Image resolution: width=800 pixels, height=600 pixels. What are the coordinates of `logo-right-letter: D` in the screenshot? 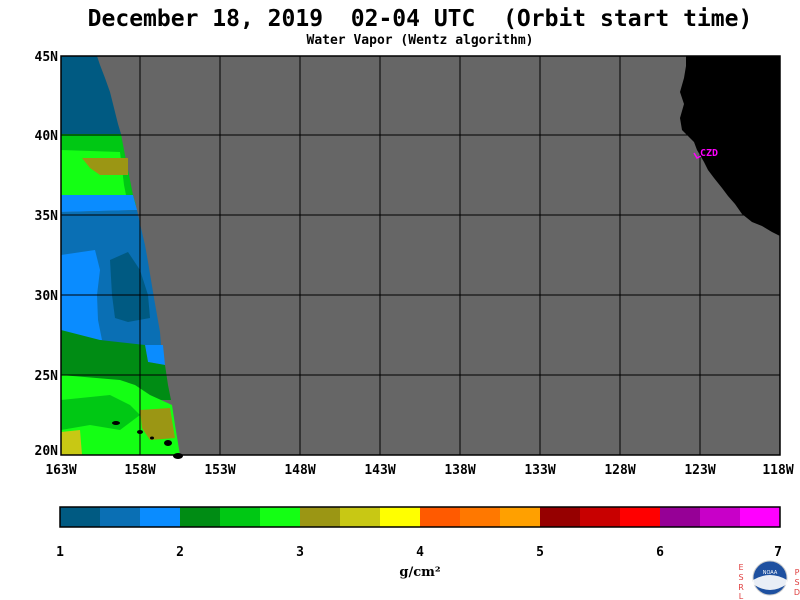 It's located at (797, 592).